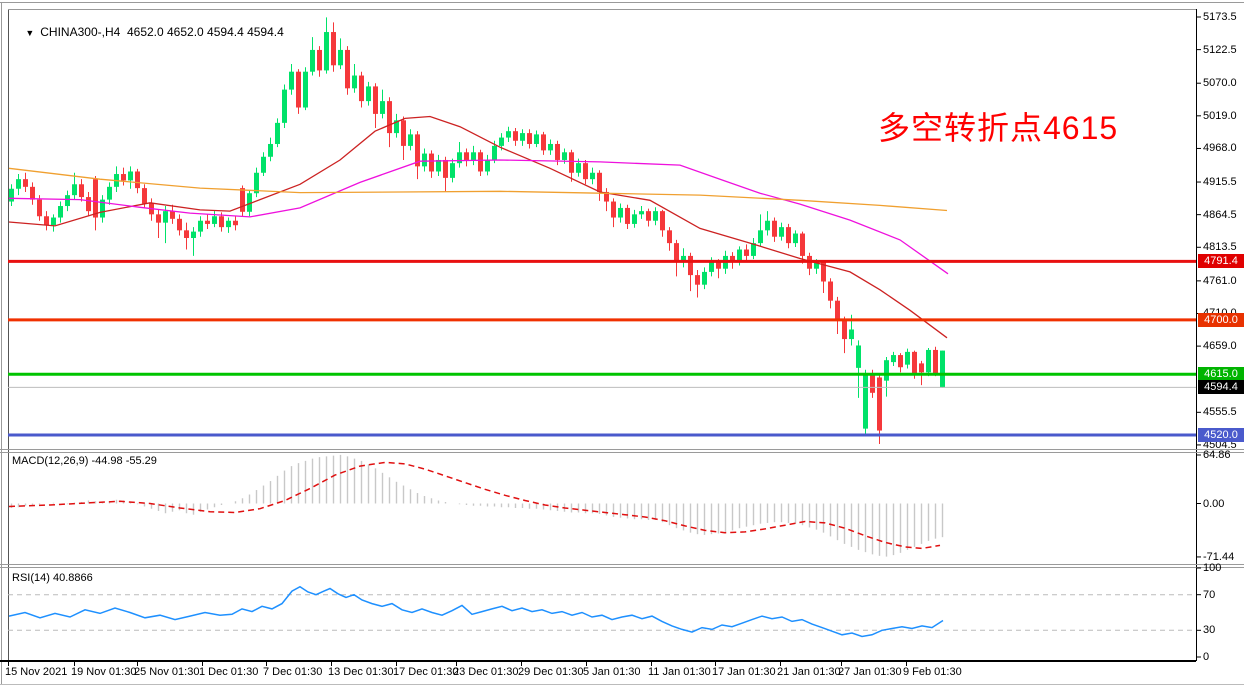  What do you see at coordinates (104, 672) in the screenshot?
I see `time-axis-label: 19 Nov 01:30` at bounding box center [104, 672].